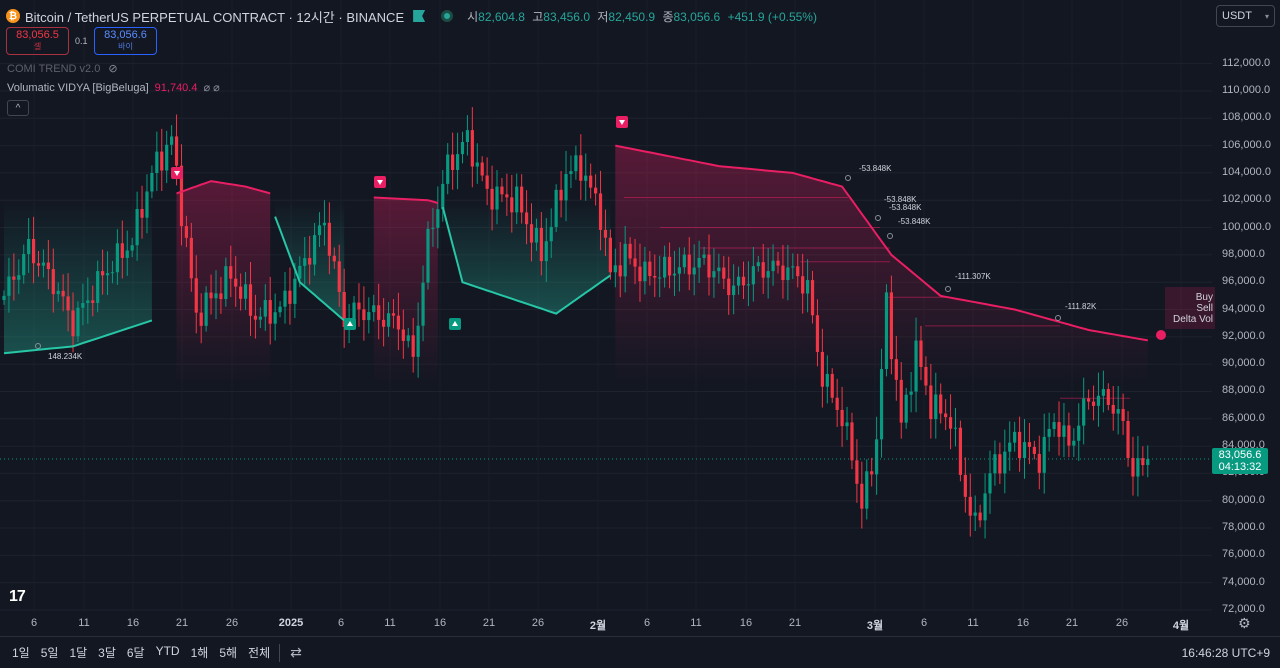 This screenshot has width=1280, height=668. I want to click on range-button-7: 5해, so click(228, 653).